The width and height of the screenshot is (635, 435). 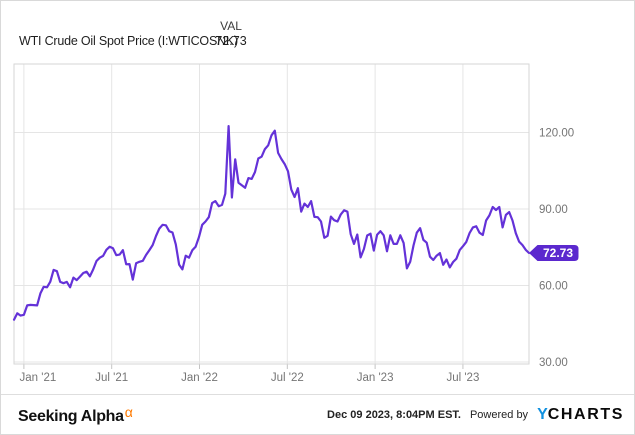 What do you see at coordinates (287, 378) in the screenshot?
I see `x-axis-tick-label: Jul '22` at bounding box center [287, 378].